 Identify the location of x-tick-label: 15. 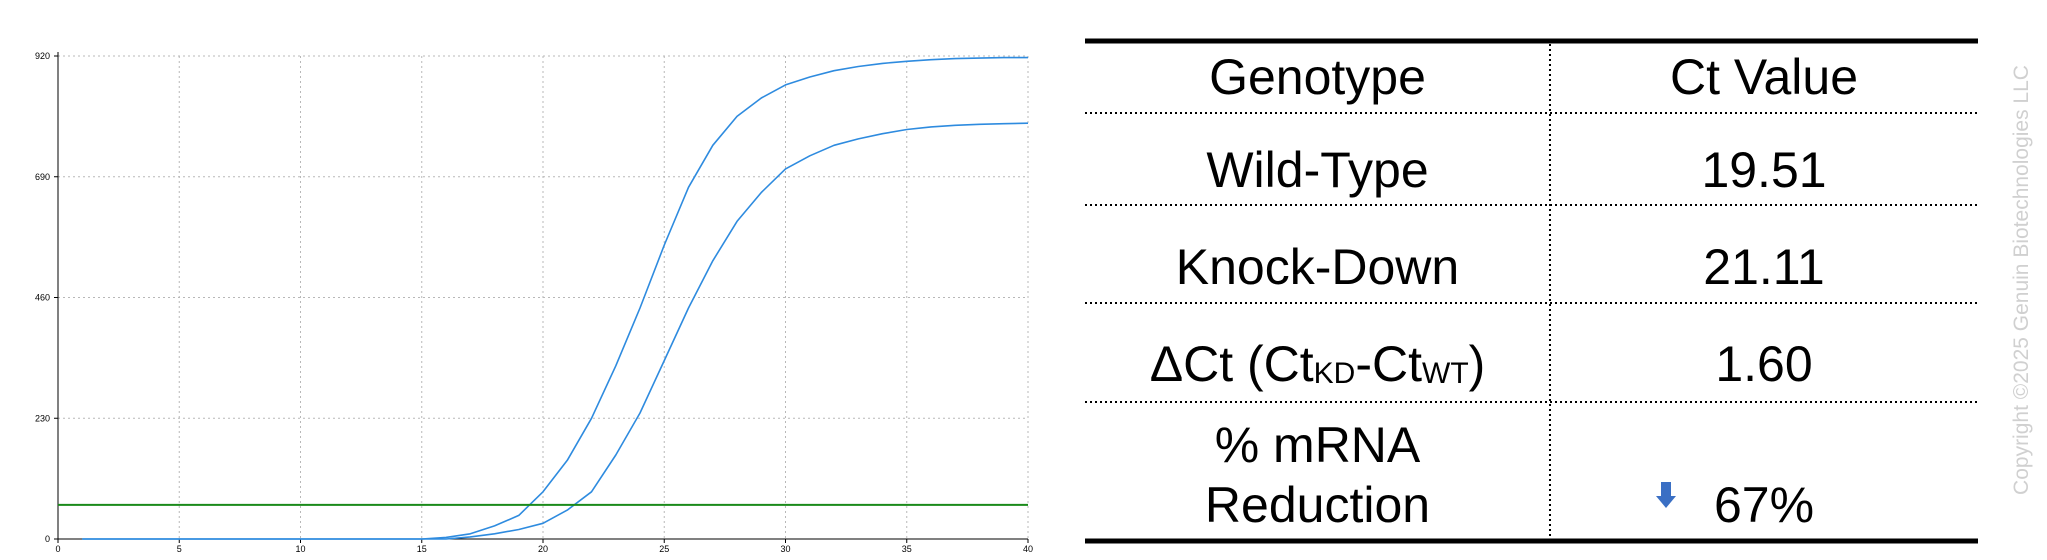
(422, 549).